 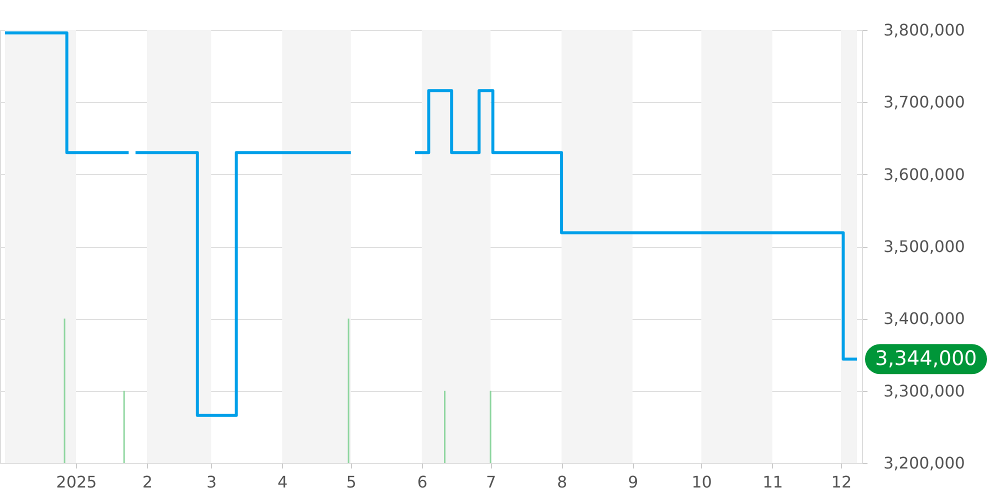 I want to click on annotation: 3,344,000, so click(x=926, y=358).